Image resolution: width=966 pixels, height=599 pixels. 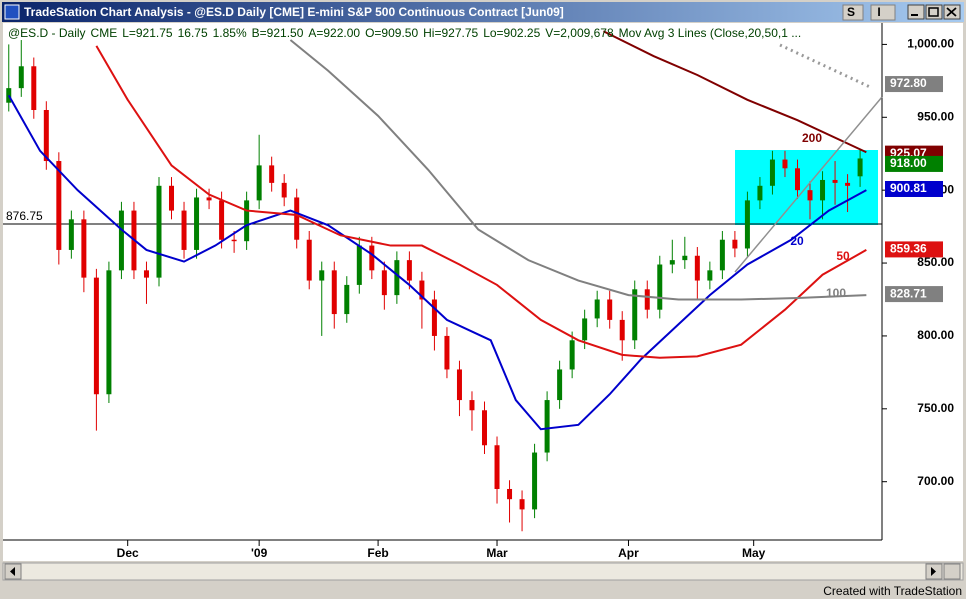 I want to click on scroll-right-icon, so click(x=933, y=571).